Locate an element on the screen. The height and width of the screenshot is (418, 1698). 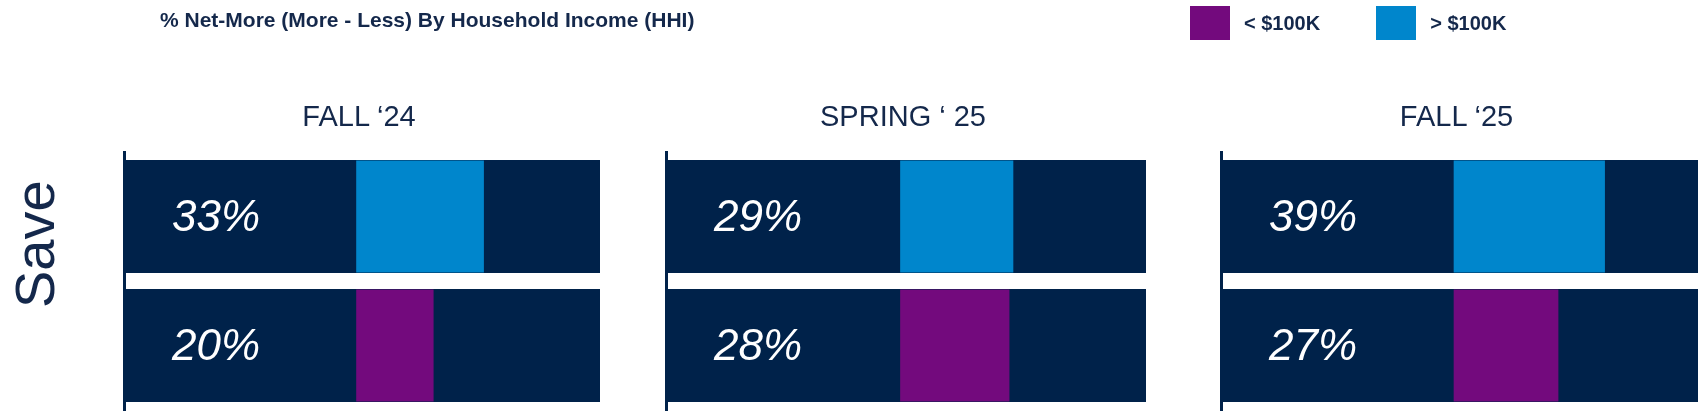
legend-label: > $100K is located at coordinates (1468, 23).